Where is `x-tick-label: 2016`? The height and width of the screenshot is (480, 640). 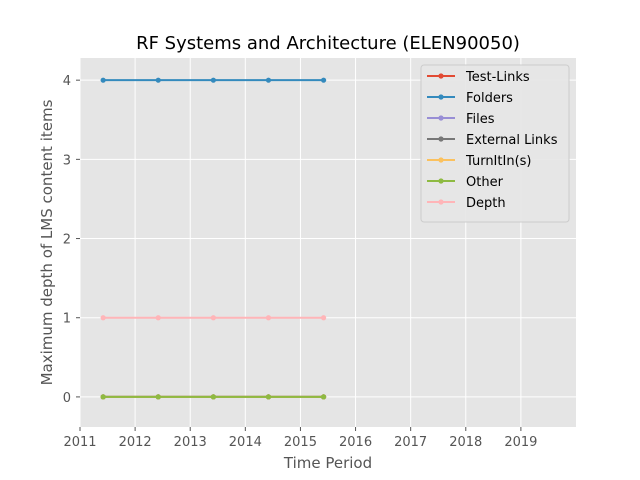
x-tick-label: 2016 is located at coordinates (355, 442).